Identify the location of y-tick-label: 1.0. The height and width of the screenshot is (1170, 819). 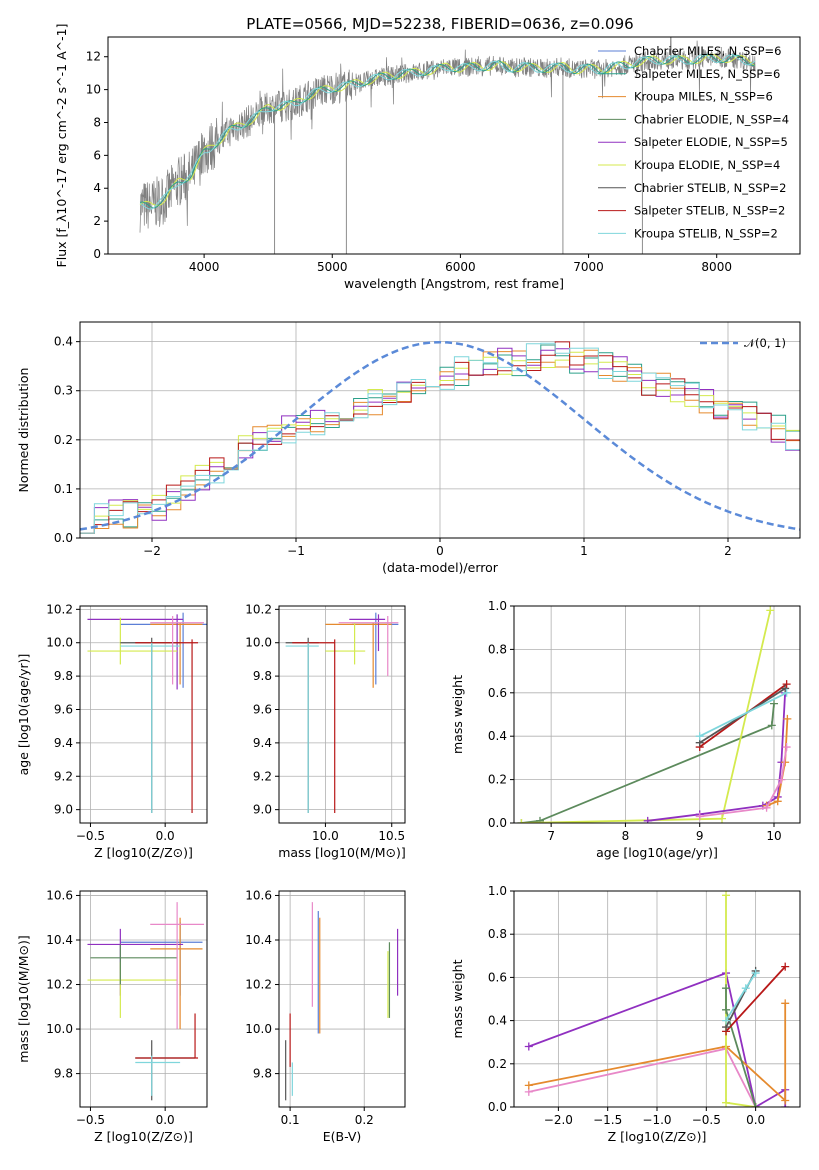
(497, 606).